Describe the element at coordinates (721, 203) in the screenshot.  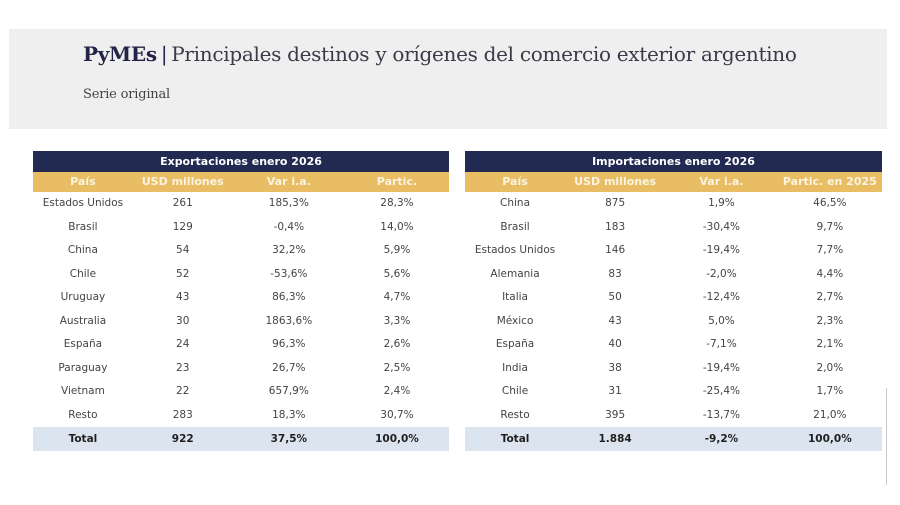
I see `cell-var: 1,9%` at that location.